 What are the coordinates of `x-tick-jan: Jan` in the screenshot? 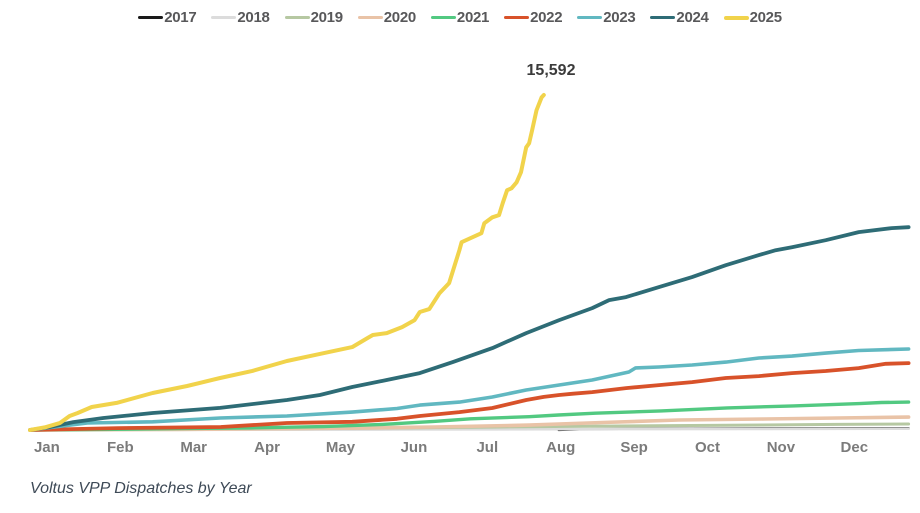 It's located at (47, 447).